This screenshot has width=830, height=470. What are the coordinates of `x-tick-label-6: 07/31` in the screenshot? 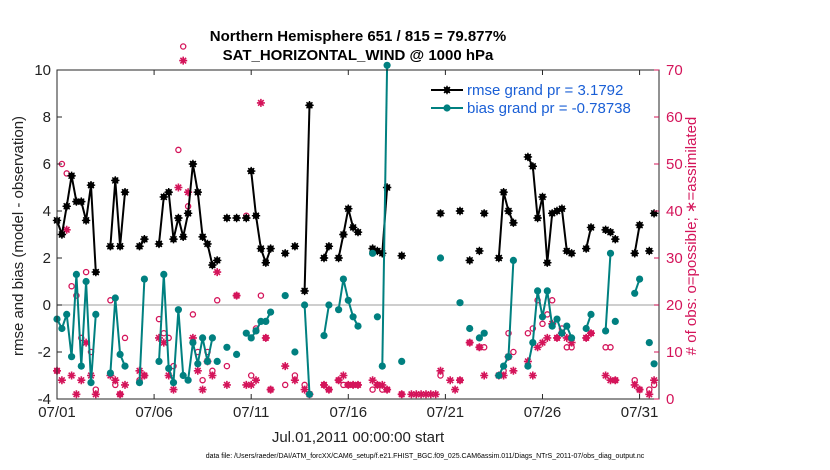 It's located at (640, 412).